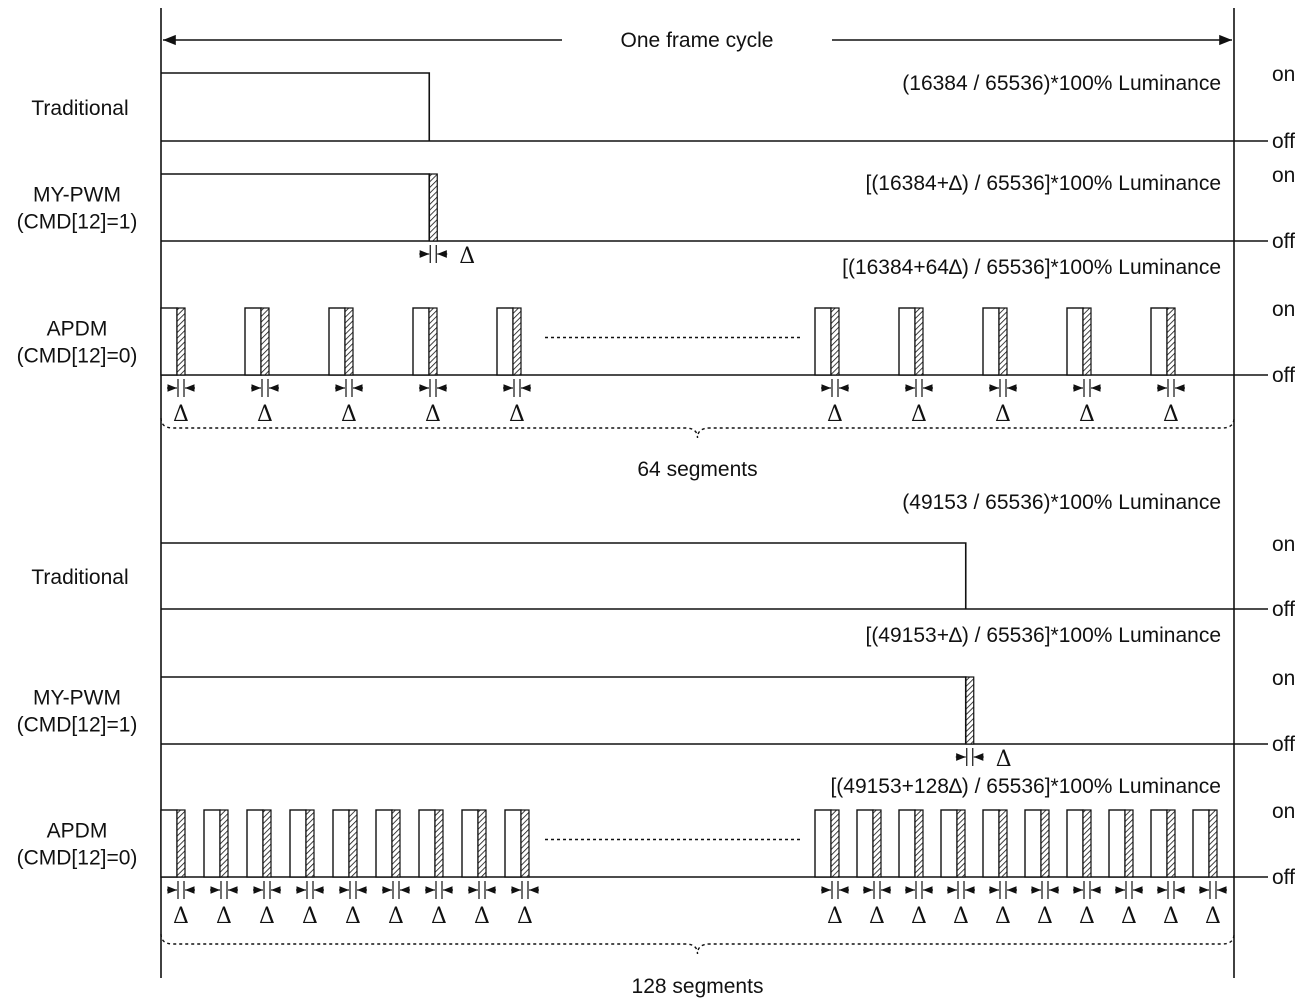 The image size is (1314, 1002). Describe the element at coordinates (564, 575) in the screenshot. I see `section-2-traditional-pulse` at that location.